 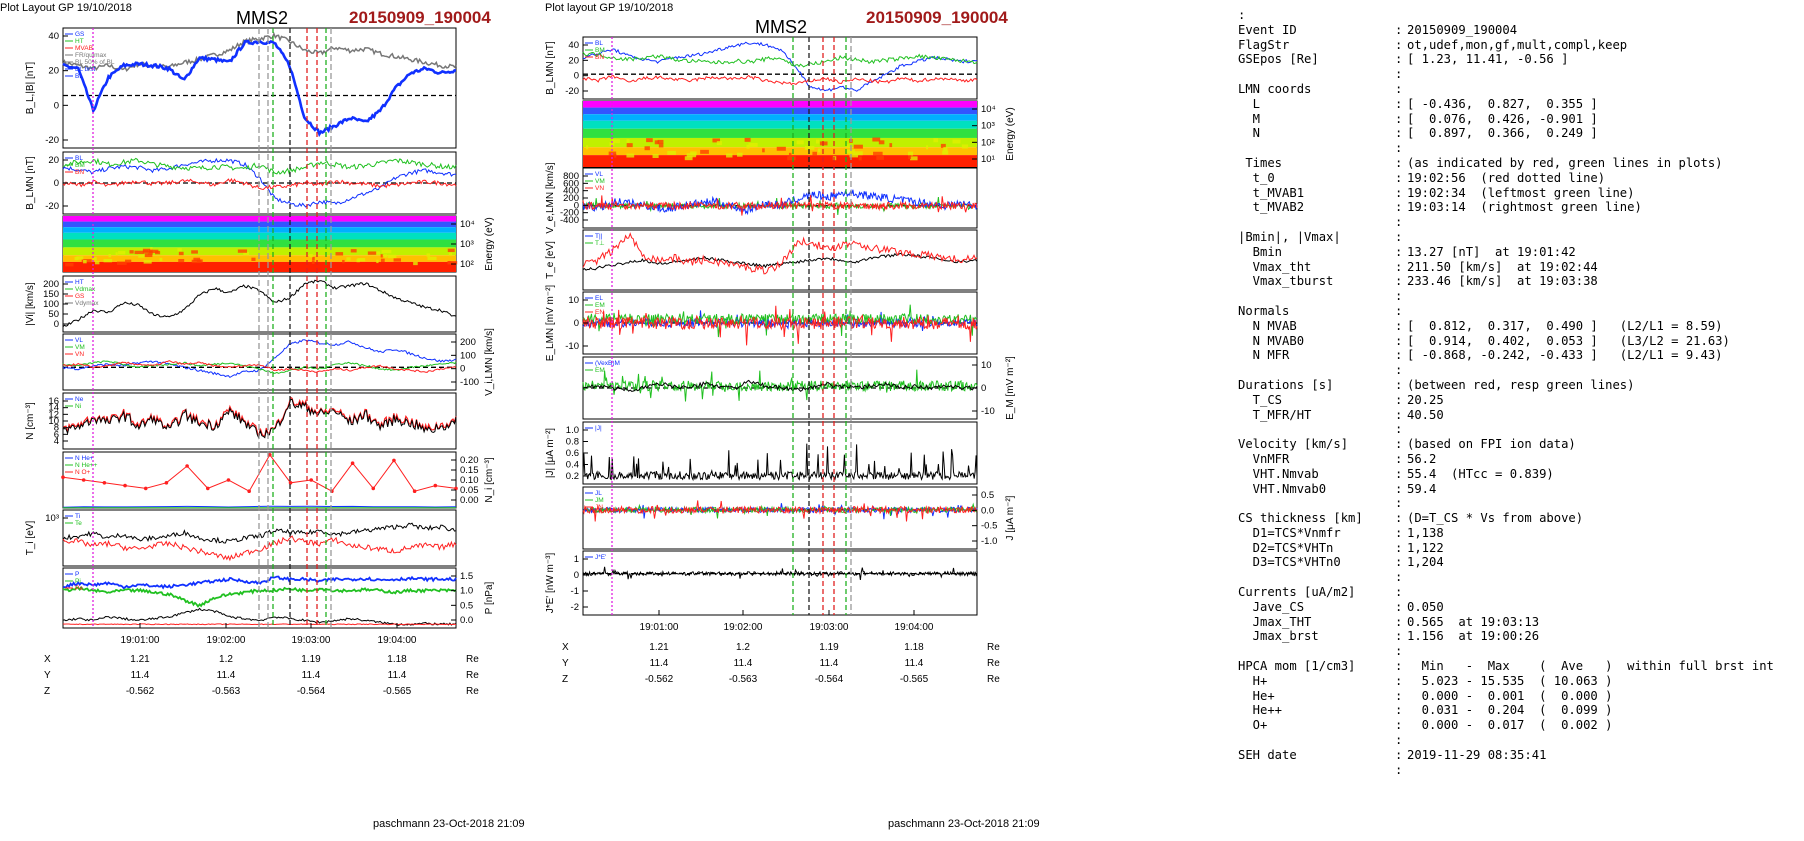 What do you see at coordinates (1267, 29) in the screenshot?
I see `info-key: Event ID` at bounding box center [1267, 29].